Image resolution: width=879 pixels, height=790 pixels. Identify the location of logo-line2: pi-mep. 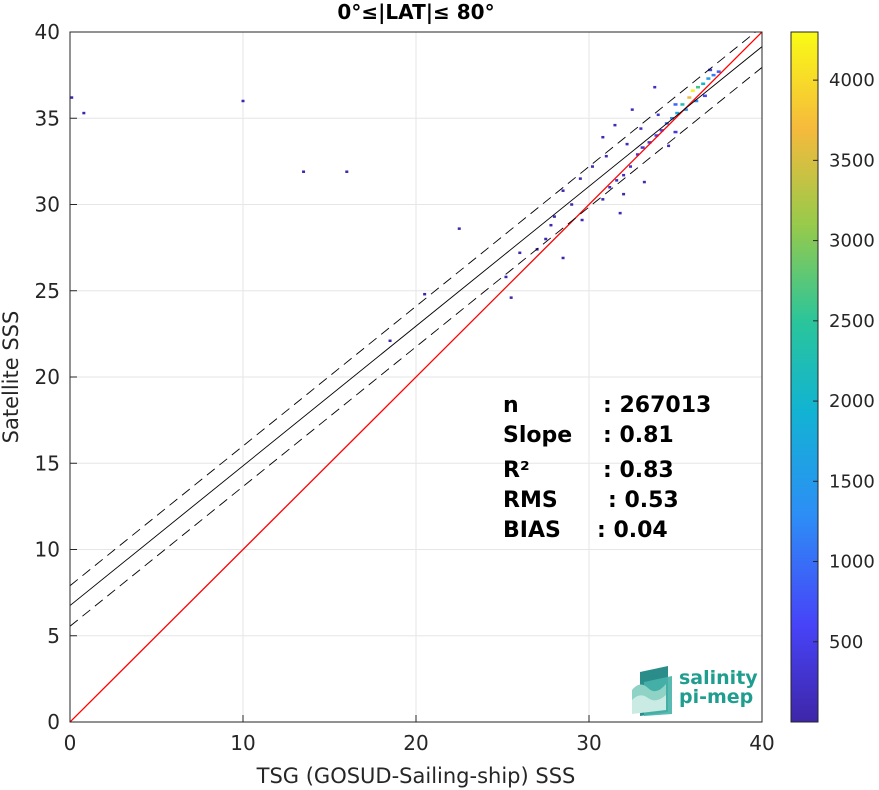
(716, 697).